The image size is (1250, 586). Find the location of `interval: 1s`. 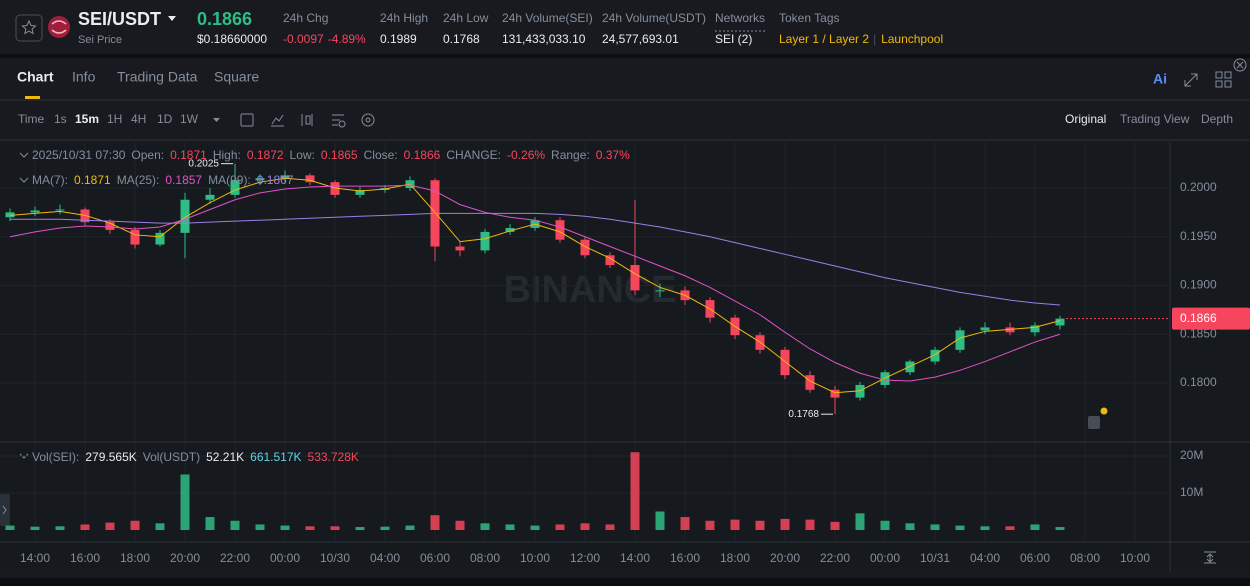

interval: 1s is located at coordinates (60, 119).